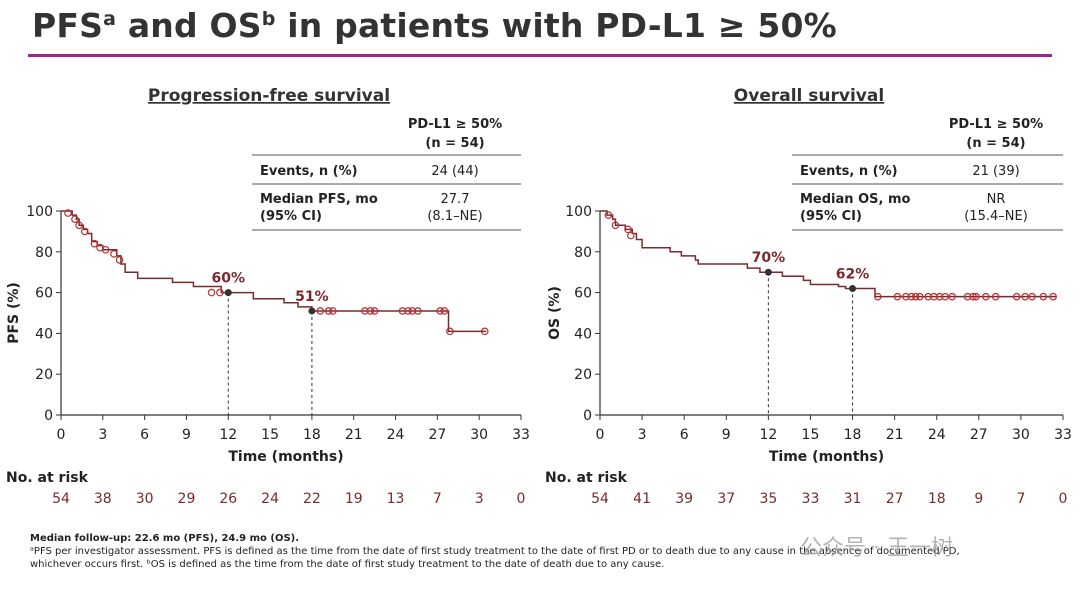 This screenshot has width=1080, height=593. What do you see at coordinates (187, 499) in the screenshot?
I see `pfs-at-risk-value: 29` at bounding box center [187, 499].